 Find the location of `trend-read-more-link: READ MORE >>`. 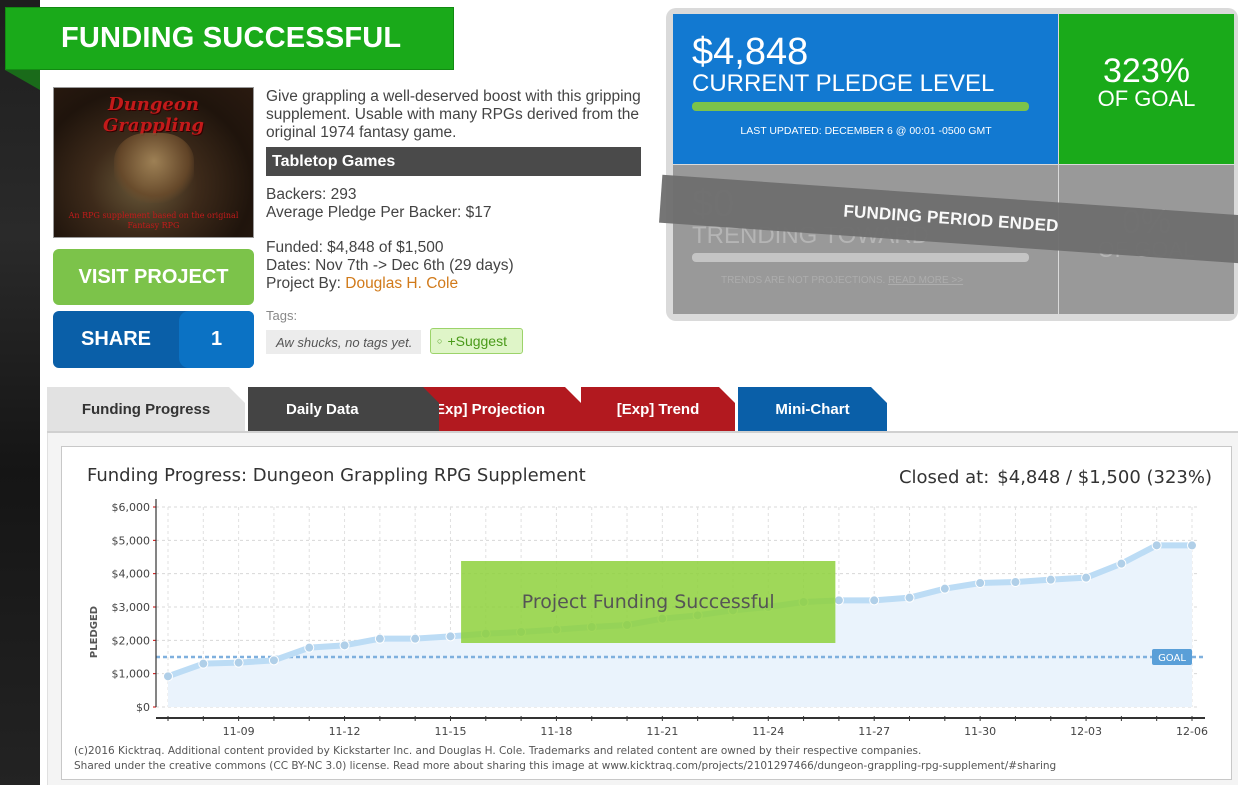

trend-read-more-link: READ MORE >> is located at coordinates (926, 280).